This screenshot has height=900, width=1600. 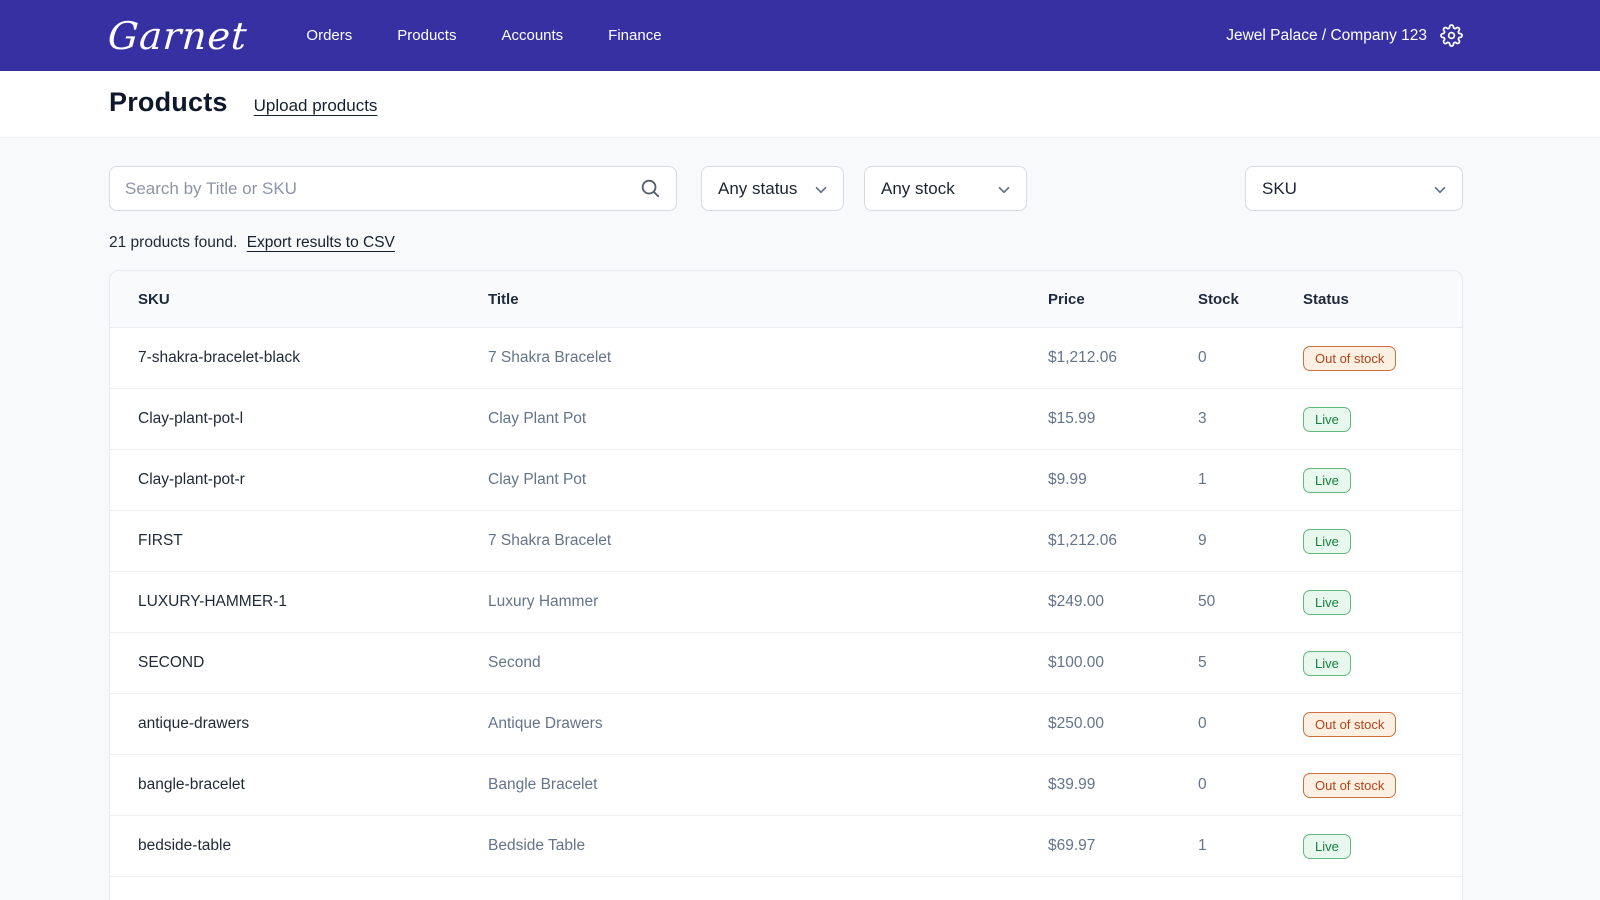 What do you see at coordinates (543, 601) in the screenshot?
I see `cell-title: Luxury Hammer` at bounding box center [543, 601].